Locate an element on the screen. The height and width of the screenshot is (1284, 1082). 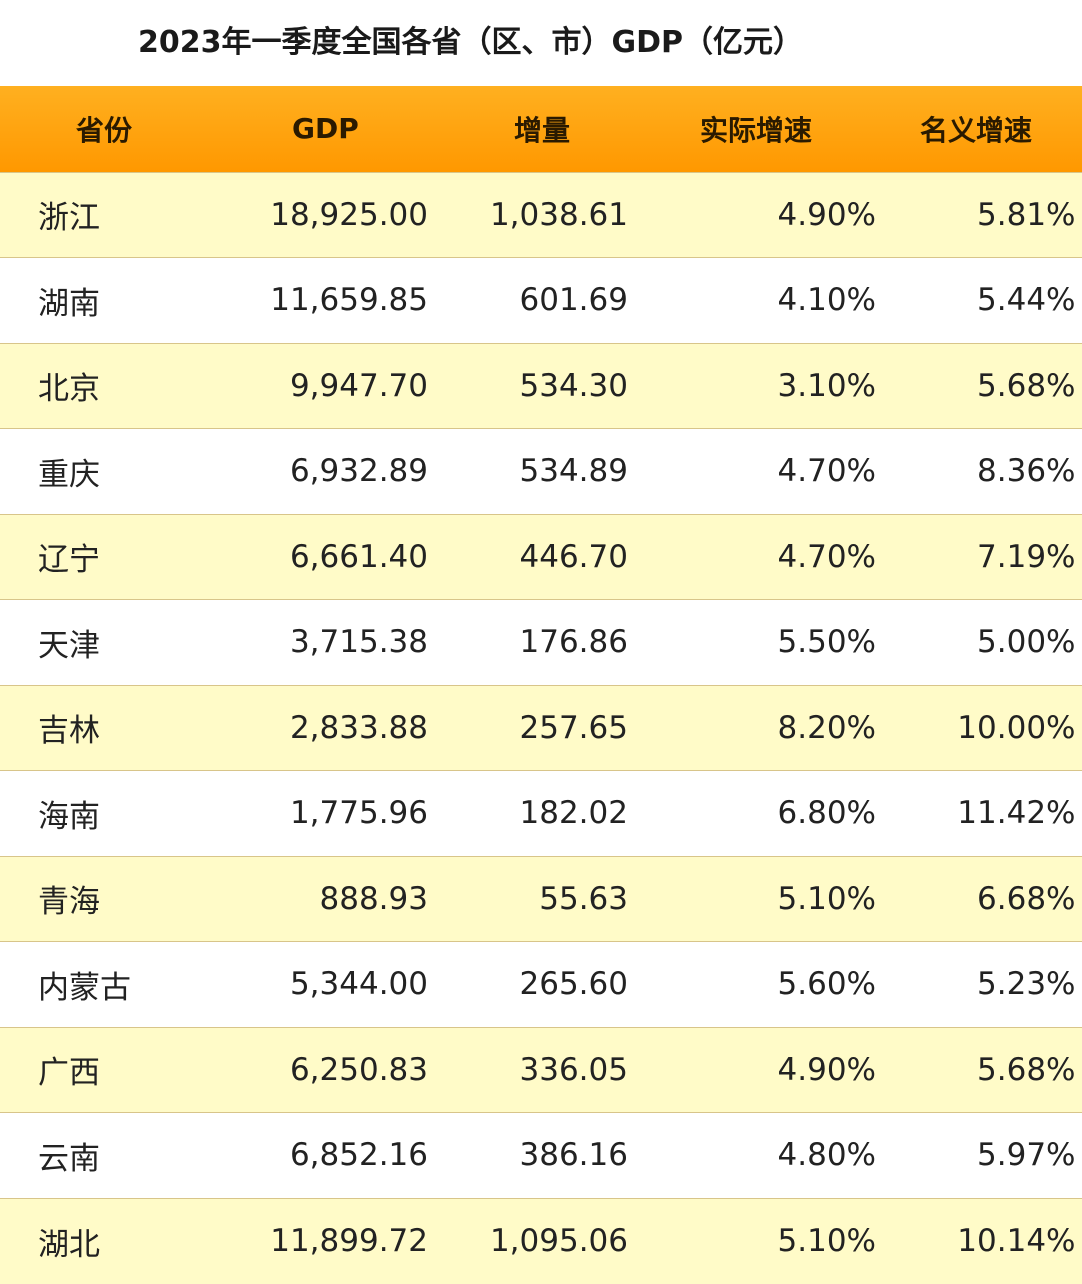
cell-nominal-growth: 5.00% is located at coordinates (981, 642).